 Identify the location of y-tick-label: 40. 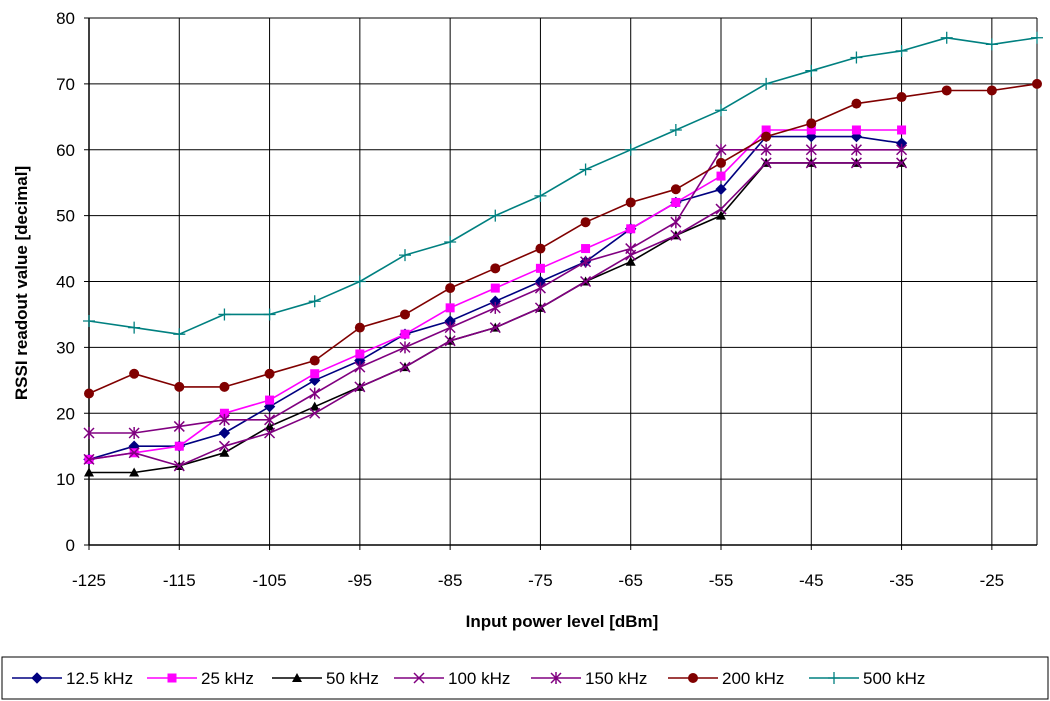
(65, 282).